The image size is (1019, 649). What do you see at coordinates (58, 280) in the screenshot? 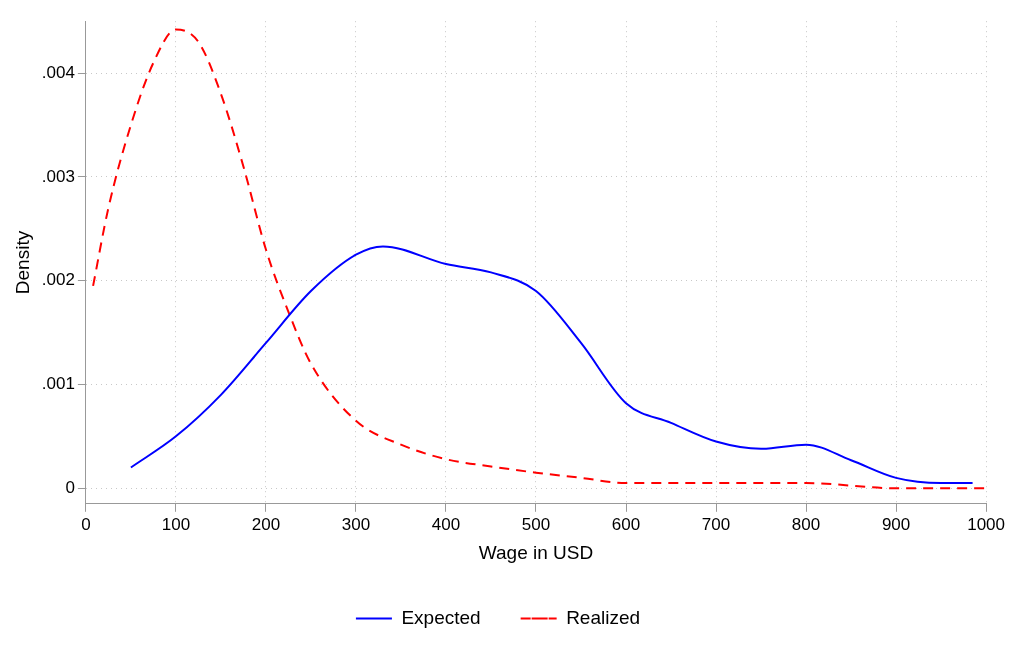
I see `y-tick-label: .002` at bounding box center [58, 280].